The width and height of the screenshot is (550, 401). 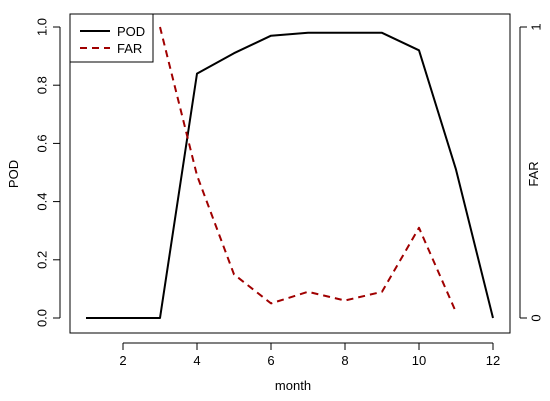 What do you see at coordinates (536, 317) in the screenshot?
I see `y-tick-label-right: 0` at bounding box center [536, 317].